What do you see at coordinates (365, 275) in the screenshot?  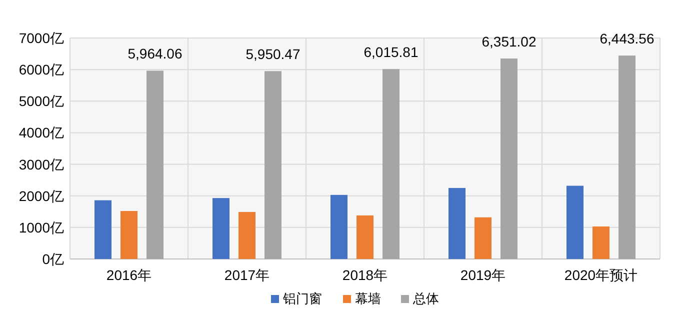 I see `x-tick-label: 2018年` at bounding box center [365, 275].